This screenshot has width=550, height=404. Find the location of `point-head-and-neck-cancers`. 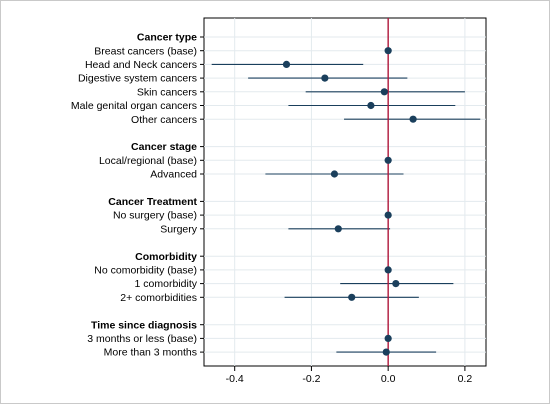

point-head-and-neck-cancers is located at coordinates (286, 64).